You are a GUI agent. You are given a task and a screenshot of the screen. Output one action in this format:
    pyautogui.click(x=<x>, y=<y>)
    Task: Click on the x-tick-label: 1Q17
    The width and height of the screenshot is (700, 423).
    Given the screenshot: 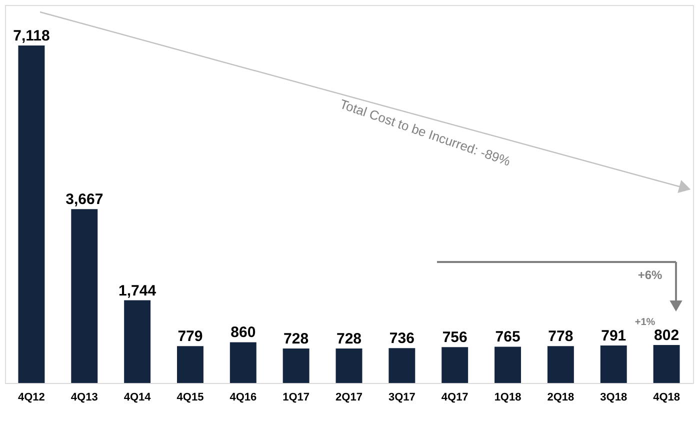 What is the action you would take?
    pyautogui.click(x=296, y=398)
    